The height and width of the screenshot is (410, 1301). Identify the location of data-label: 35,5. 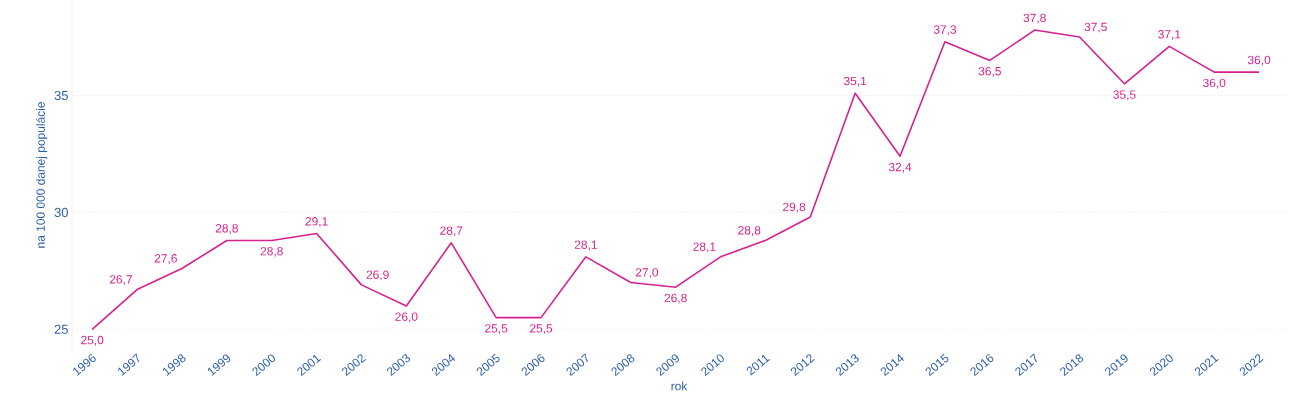
(1124, 95).